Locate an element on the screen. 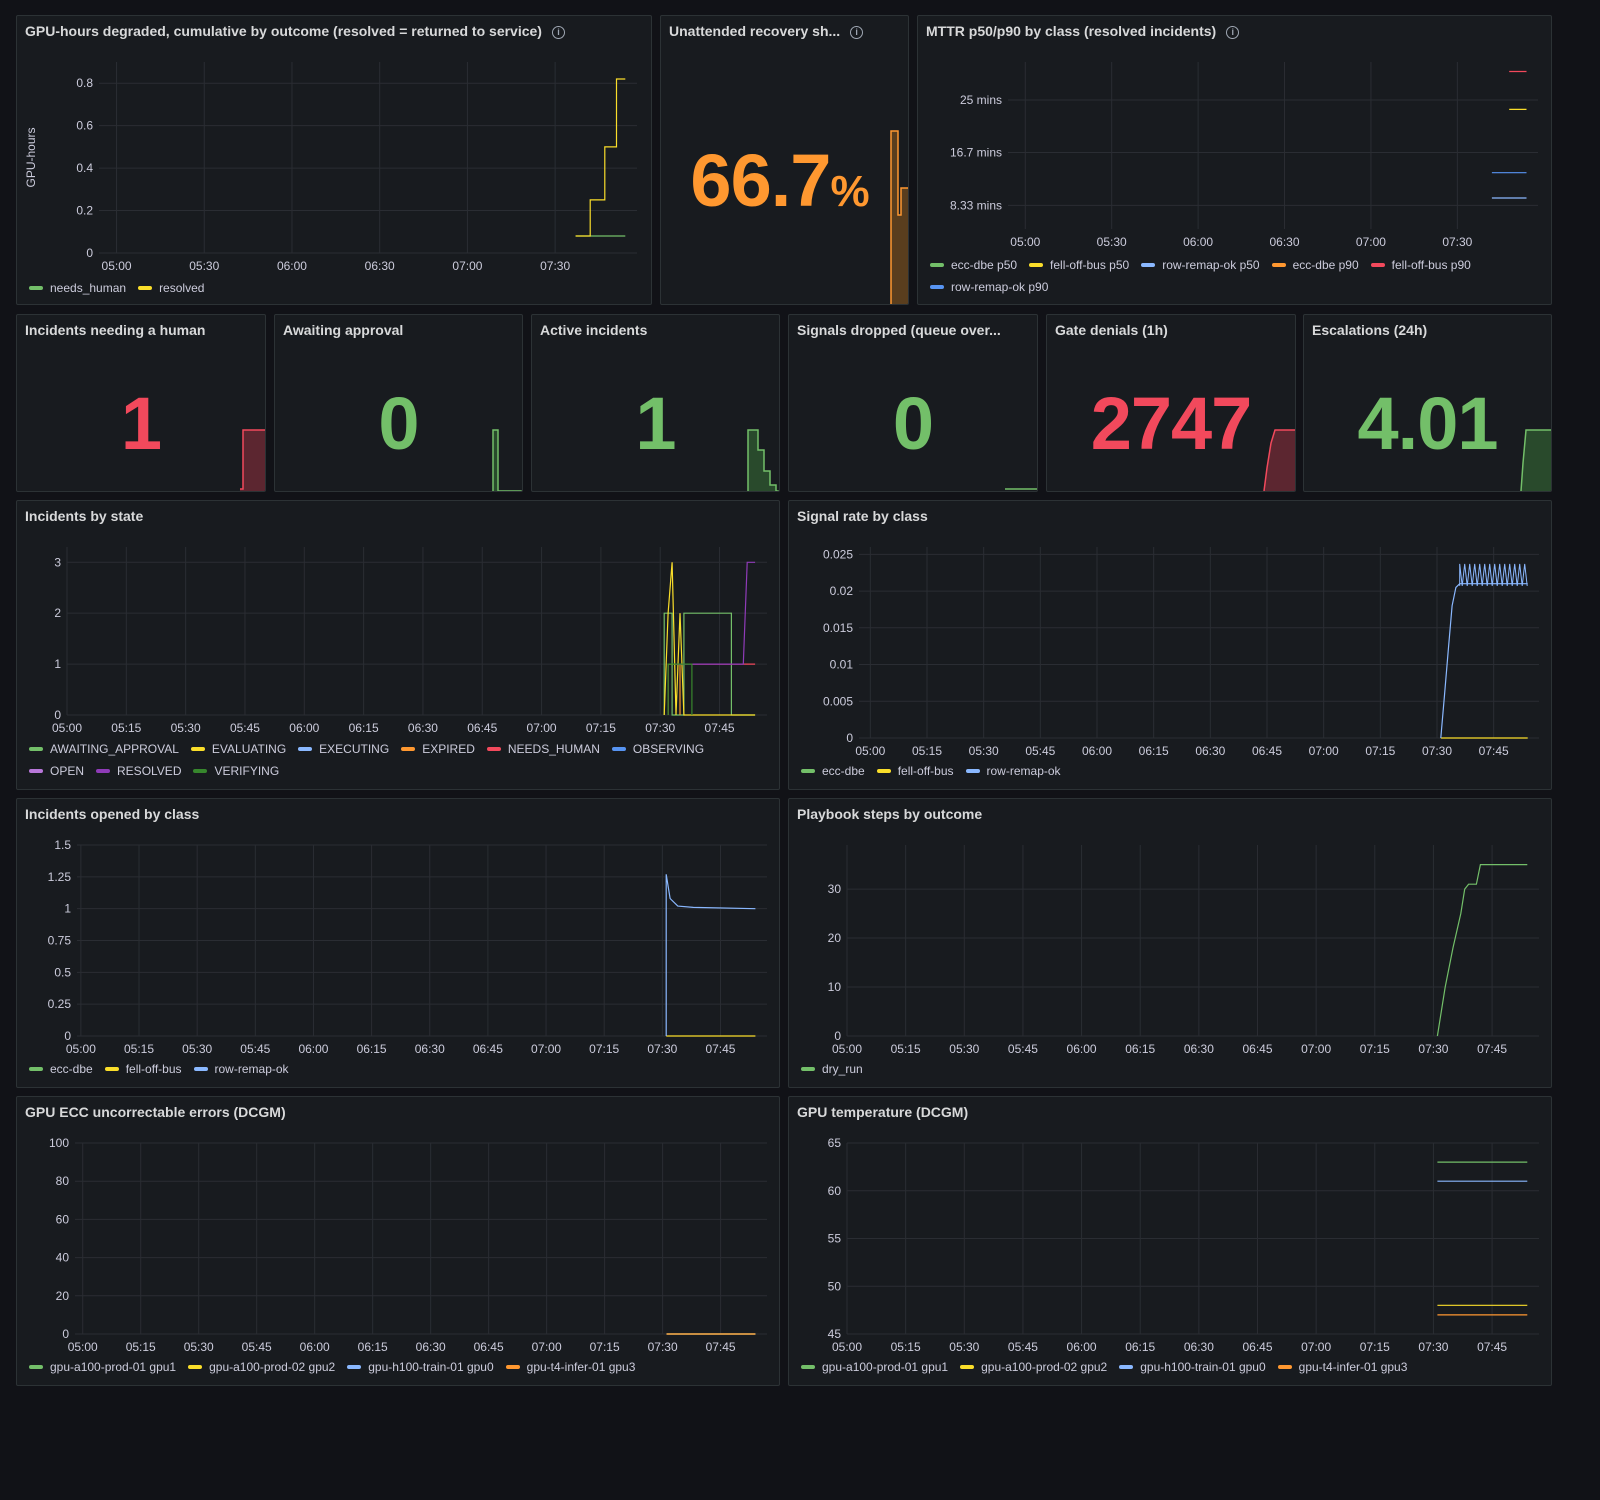 The width and height of the screenshot is (1600, 1500). y-tick-label: 0.015 is located at coordinates (838, 628).